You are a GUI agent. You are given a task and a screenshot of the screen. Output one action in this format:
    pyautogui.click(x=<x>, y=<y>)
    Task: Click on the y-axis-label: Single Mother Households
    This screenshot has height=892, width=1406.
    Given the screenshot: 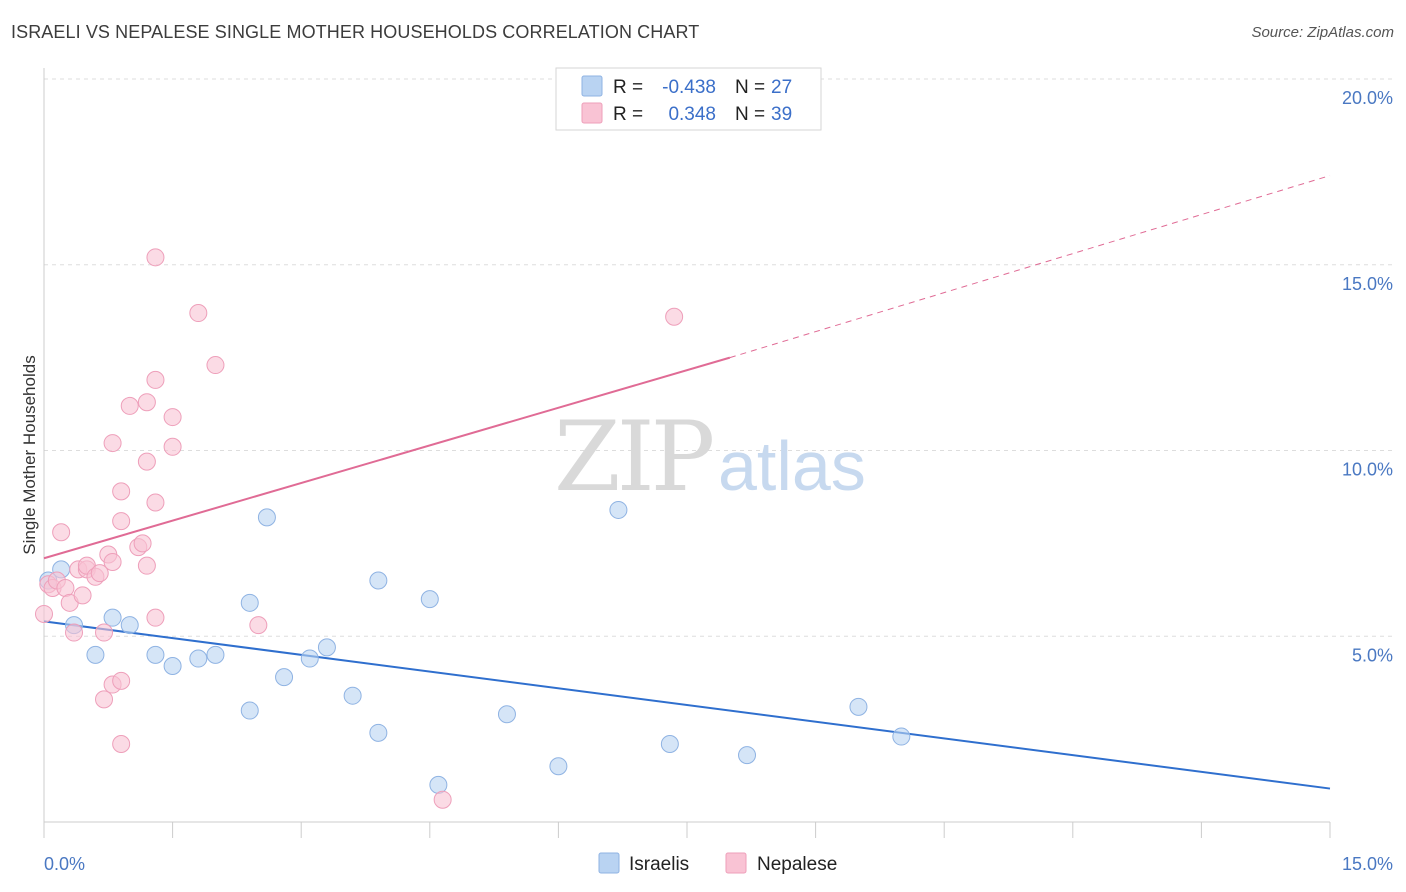 What is the action you would take?
    pyautogui.click(x=29, y=454)
    